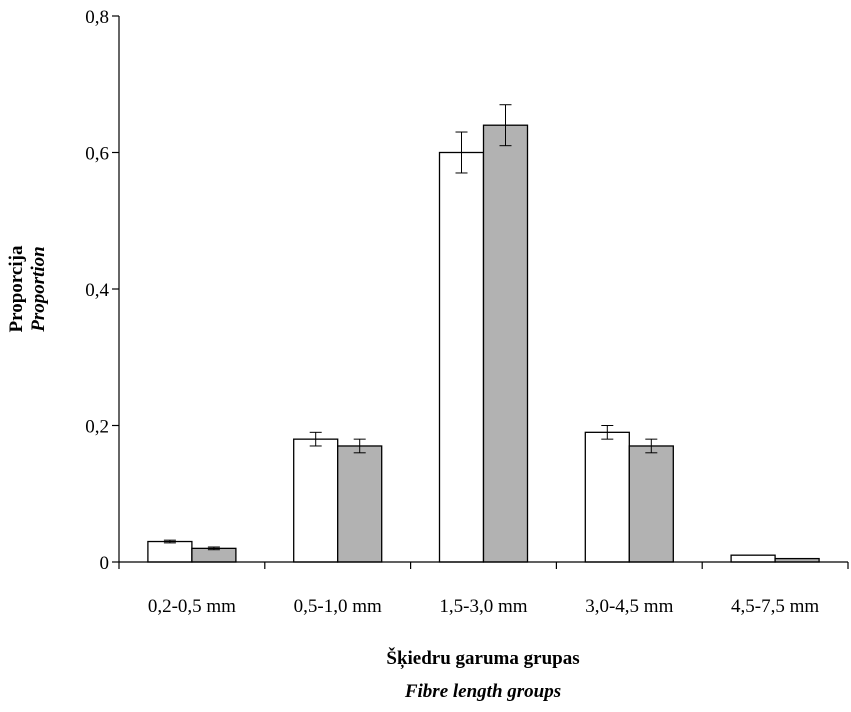 This screenshot has height=712, width=851. Describe the element at coordinates (483, 606) in the screenshot. I see `x-tick-label: 1,5-3,0 mm` at that location.